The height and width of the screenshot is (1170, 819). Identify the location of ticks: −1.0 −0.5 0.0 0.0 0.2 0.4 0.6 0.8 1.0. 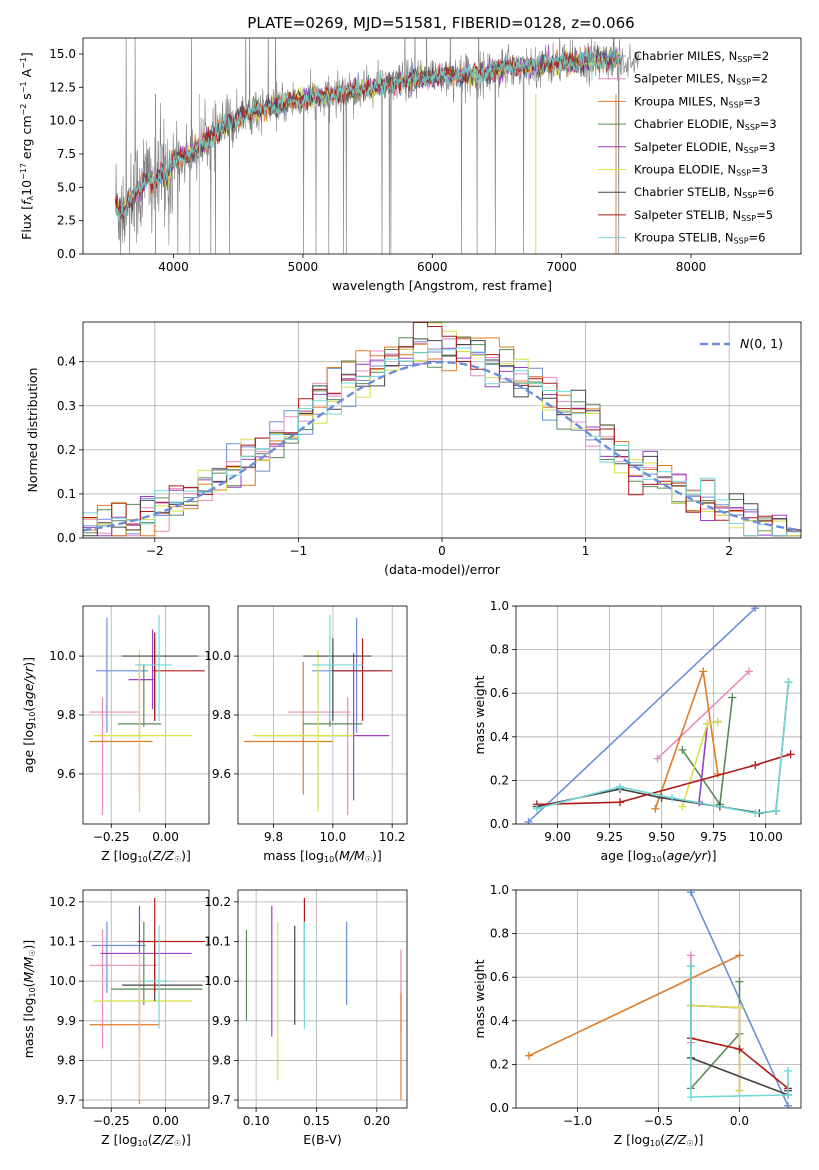
(619, 1005).